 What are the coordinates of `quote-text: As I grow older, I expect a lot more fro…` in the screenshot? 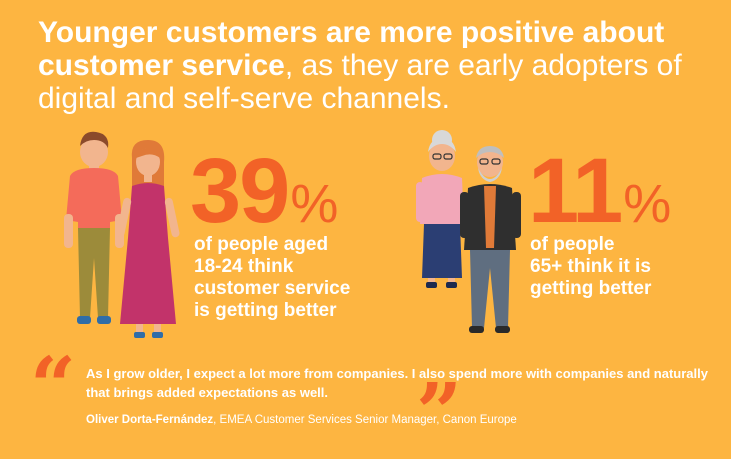 It's located at (397, 383).